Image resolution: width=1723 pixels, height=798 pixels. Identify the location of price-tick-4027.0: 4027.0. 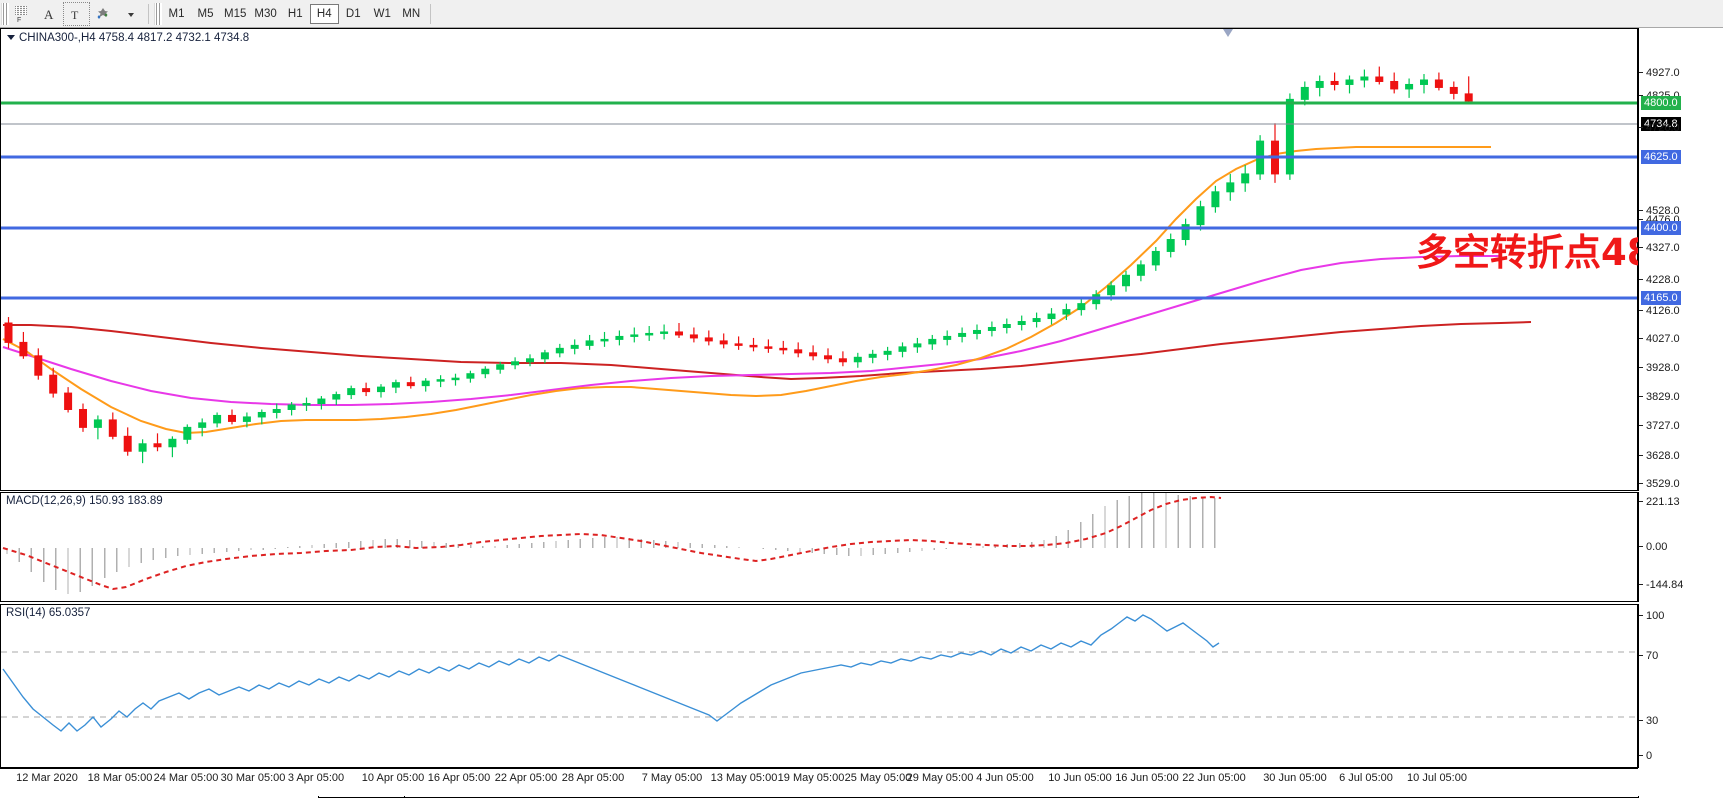
(1659, 339).